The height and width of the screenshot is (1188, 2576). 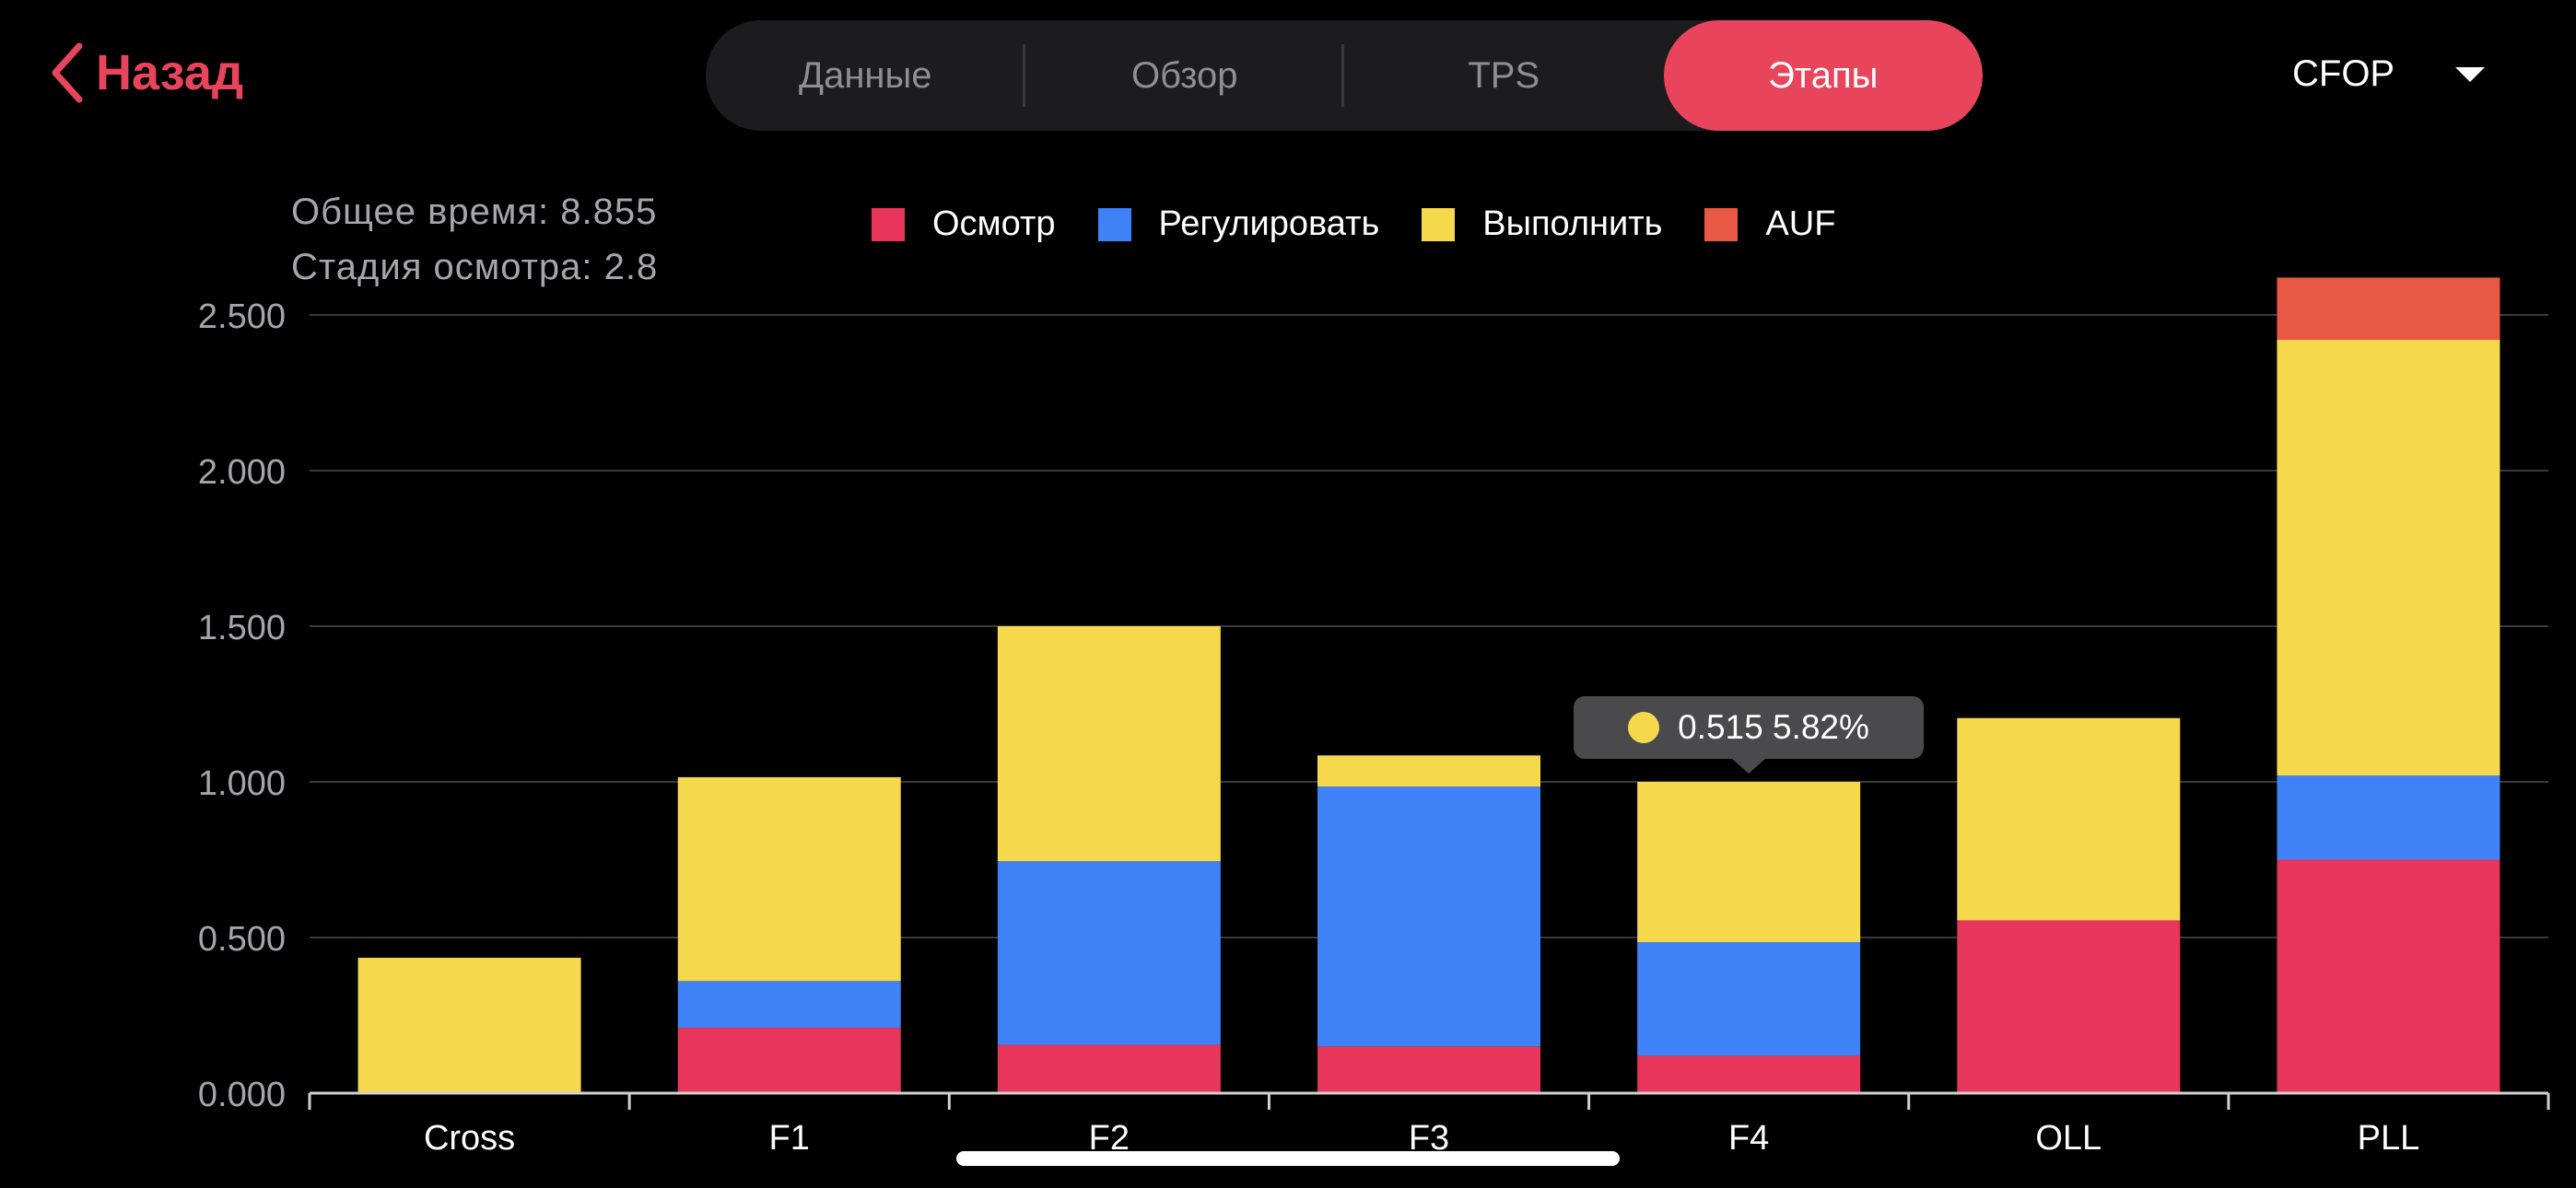 I want to click on y-tick-label: 1.500, so click(x=242, y=628).